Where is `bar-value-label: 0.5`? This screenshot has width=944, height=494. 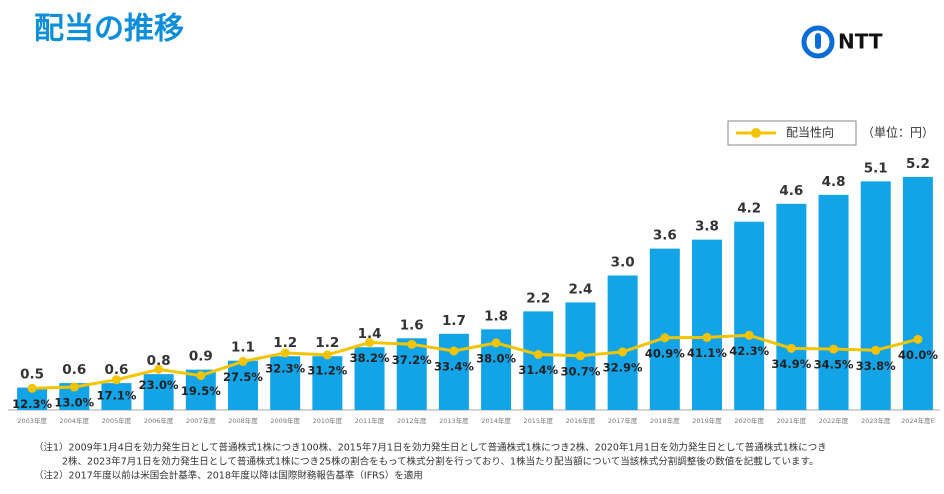 bar-value-label: 0.5 is located at coordinates (32, 375).